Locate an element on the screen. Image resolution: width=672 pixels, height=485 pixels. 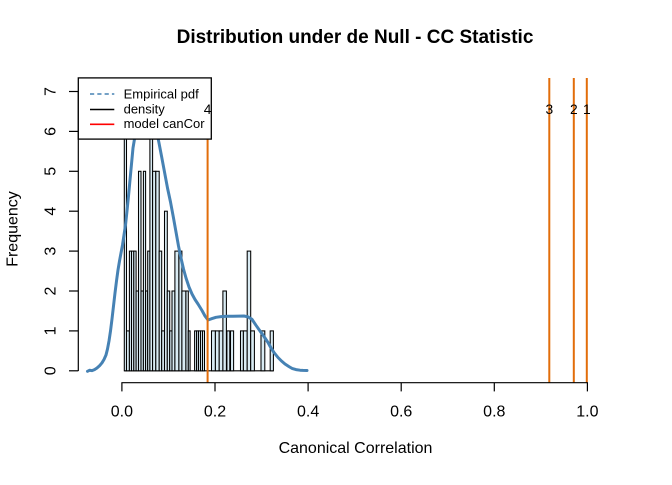
svg-text: 1.0 is located at coordinates (587, 412).